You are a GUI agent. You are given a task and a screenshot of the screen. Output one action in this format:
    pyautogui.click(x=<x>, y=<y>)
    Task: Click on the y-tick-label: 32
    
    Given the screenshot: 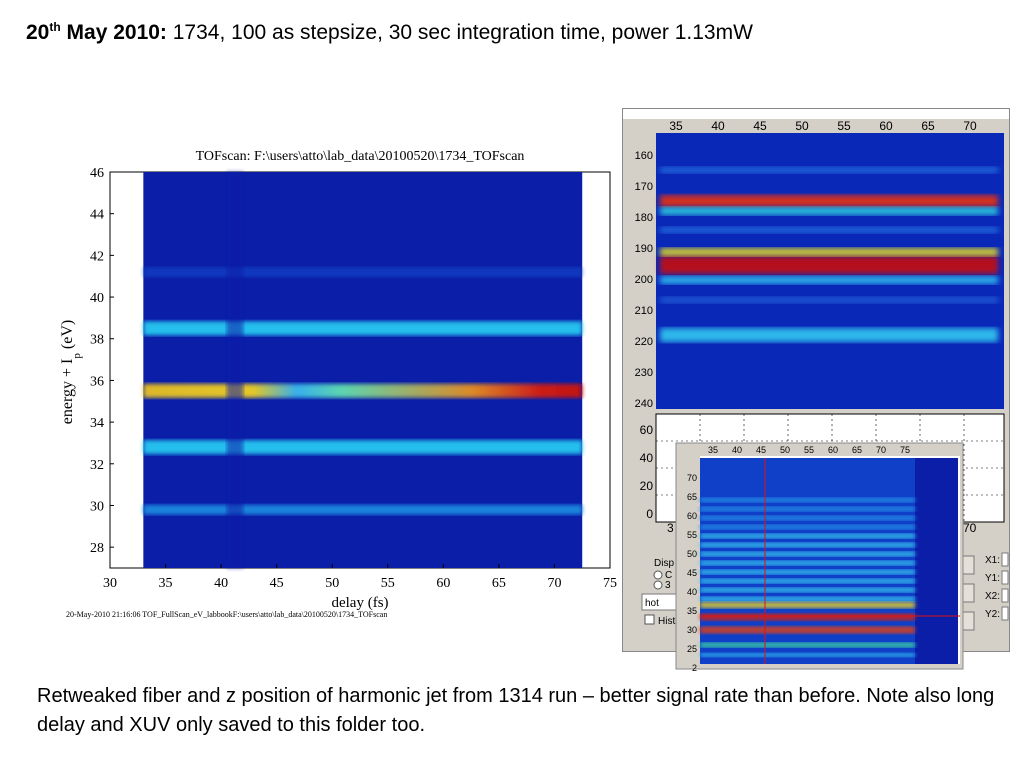 What is the action you would take?
    pyautogui.click(x=97, y=465)
    